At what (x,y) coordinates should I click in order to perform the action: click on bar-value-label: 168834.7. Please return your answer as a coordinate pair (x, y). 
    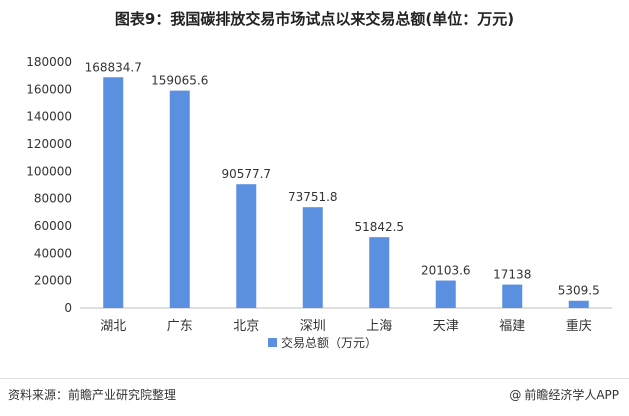
    Looking at the image, I should click on (113, 67).